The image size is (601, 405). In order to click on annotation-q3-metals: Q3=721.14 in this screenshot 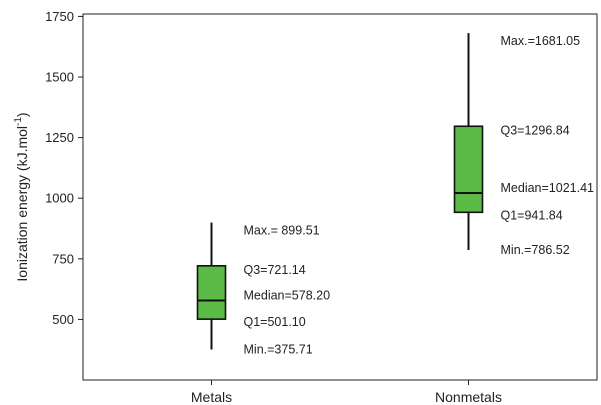, I will do `click(275, 270)`.